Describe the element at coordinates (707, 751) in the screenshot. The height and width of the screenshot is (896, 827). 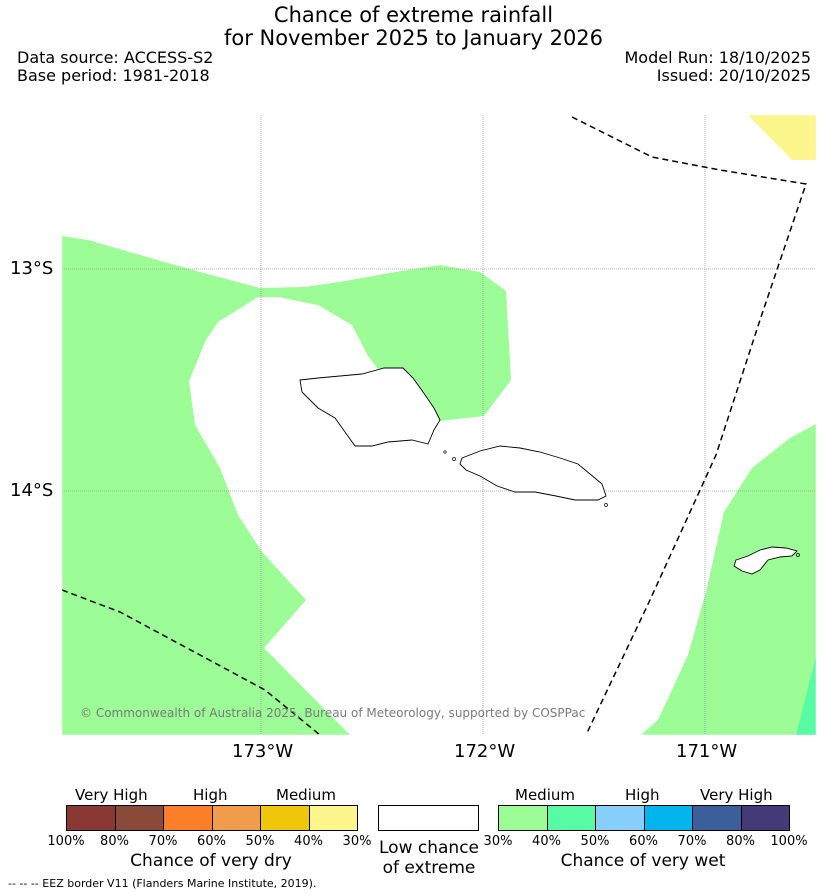
I see `lon-label-171w: 171°W` at that location.